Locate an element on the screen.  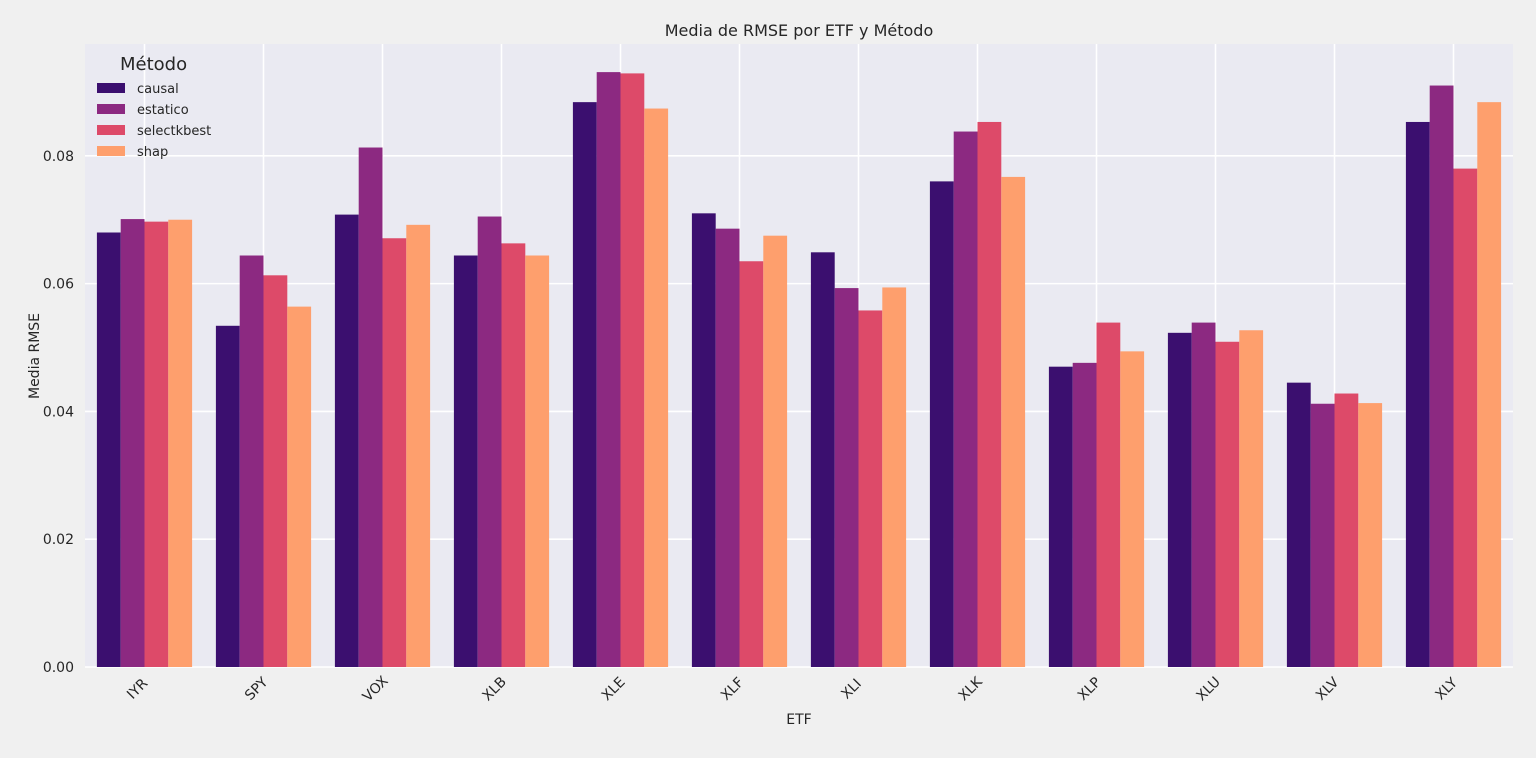
bar-shap-XLY is located at coordinates (1489, 384).